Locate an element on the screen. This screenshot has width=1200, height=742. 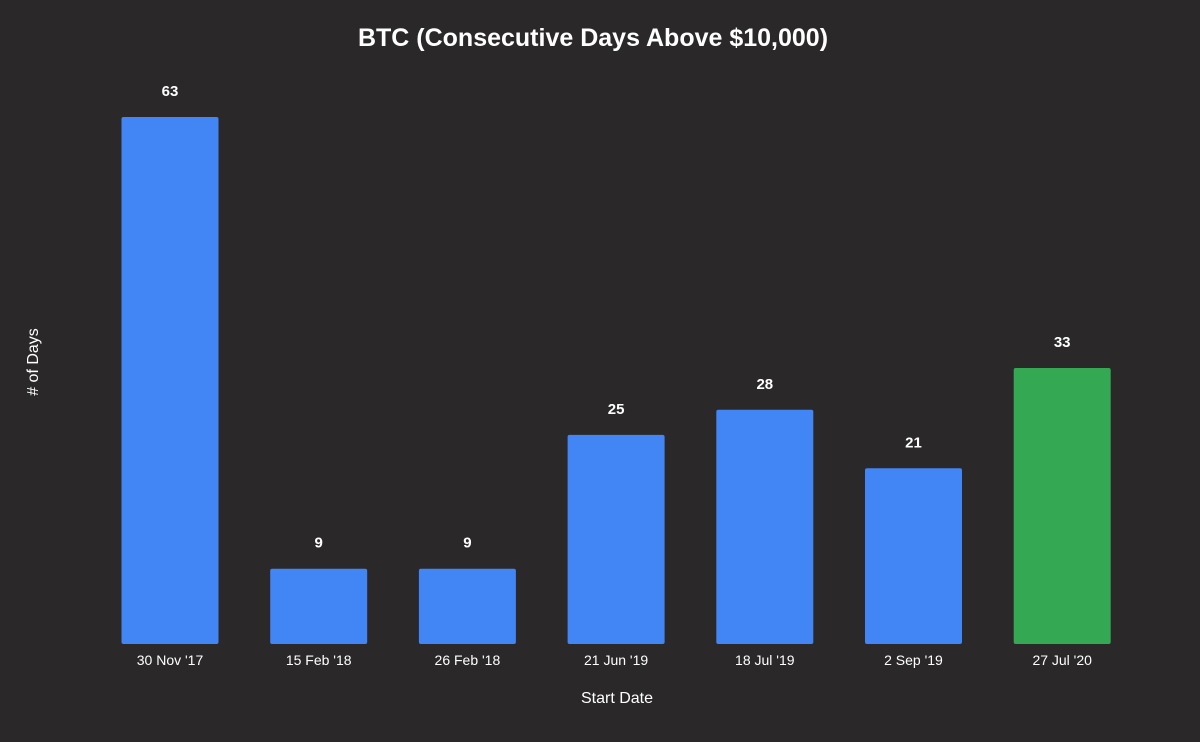
data-label-1: 9 is located at coordinates (319, 543).